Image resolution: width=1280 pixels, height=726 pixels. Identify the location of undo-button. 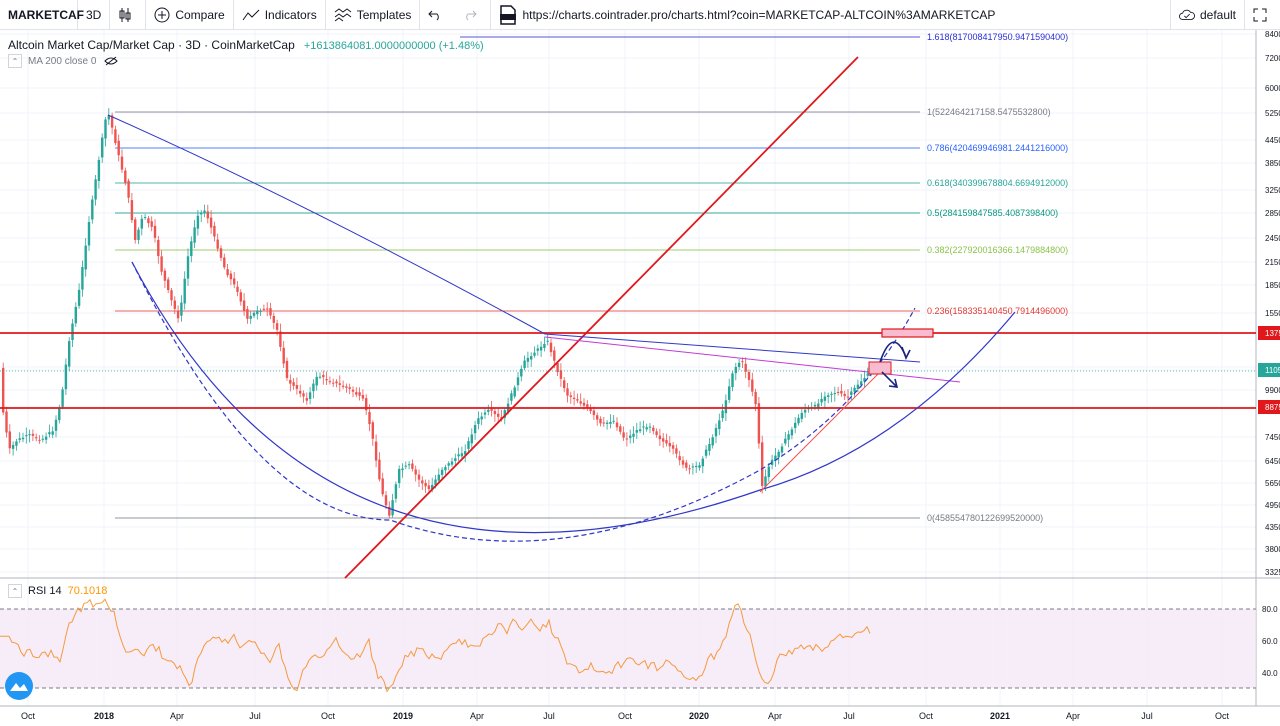
(437, 15).